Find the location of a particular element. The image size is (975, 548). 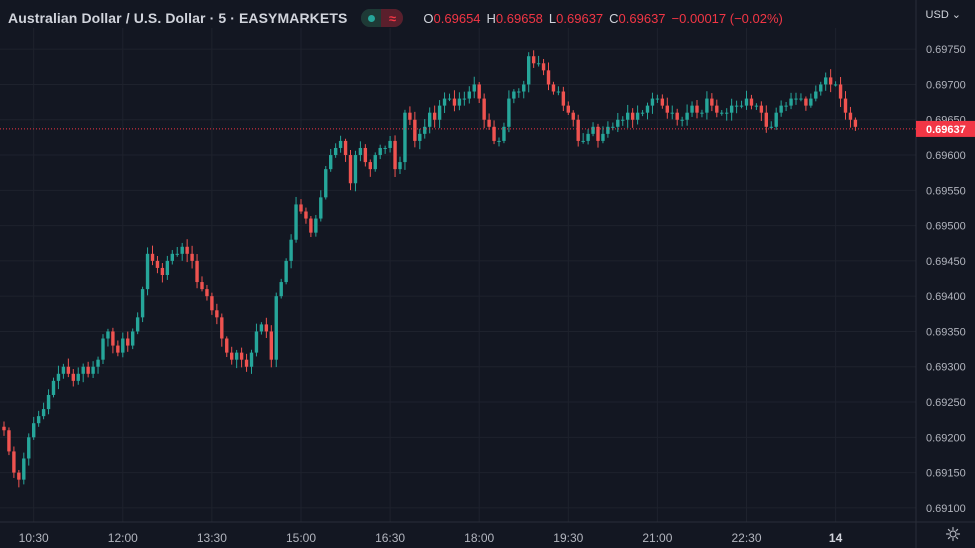

close-value: 0.69637 is located at coordinates (642, 18).